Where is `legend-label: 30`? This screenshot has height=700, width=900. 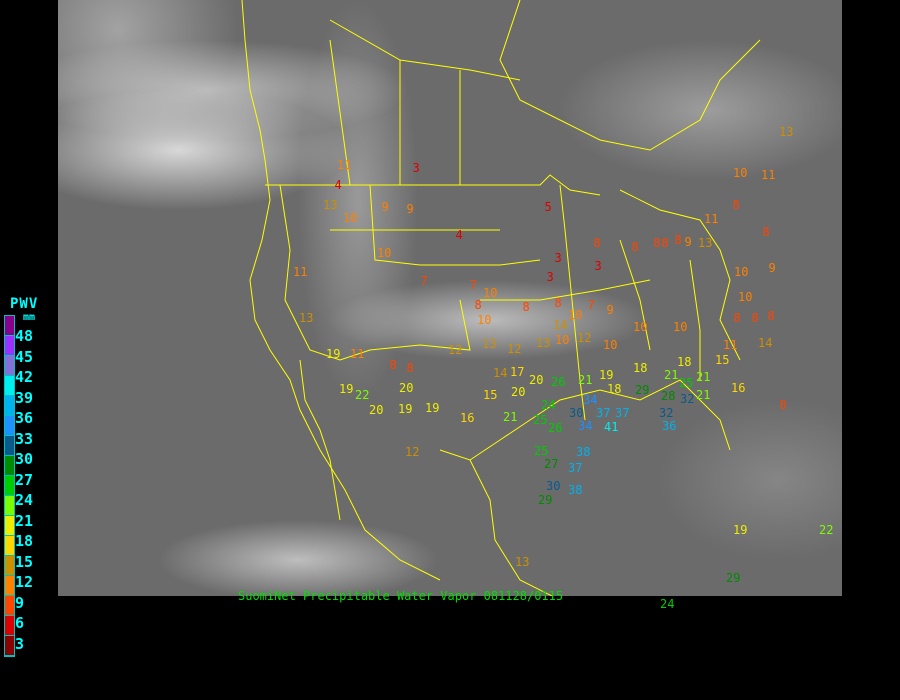 legend-label: 30 is located at coordinates (24, 459).